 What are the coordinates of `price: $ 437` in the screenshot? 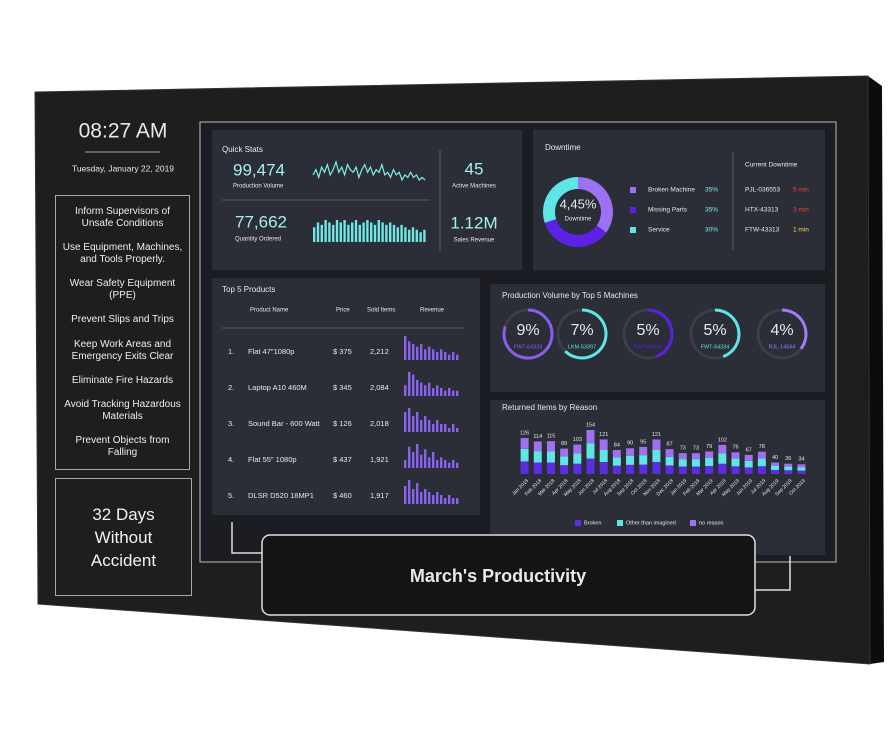 It's located at (342, 459).